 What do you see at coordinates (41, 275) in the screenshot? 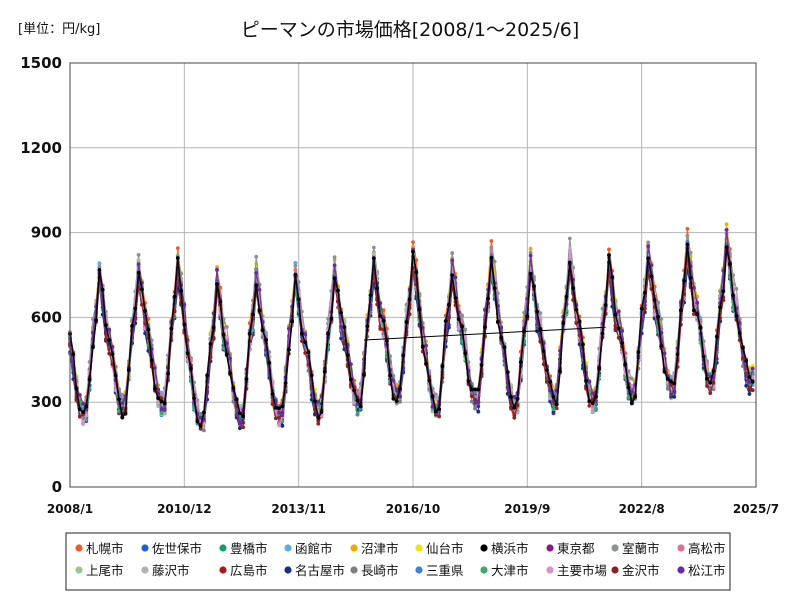
I see `y-axis-ticks: 0 300 600 900 1200 1500` at bounding box center [41, 275].